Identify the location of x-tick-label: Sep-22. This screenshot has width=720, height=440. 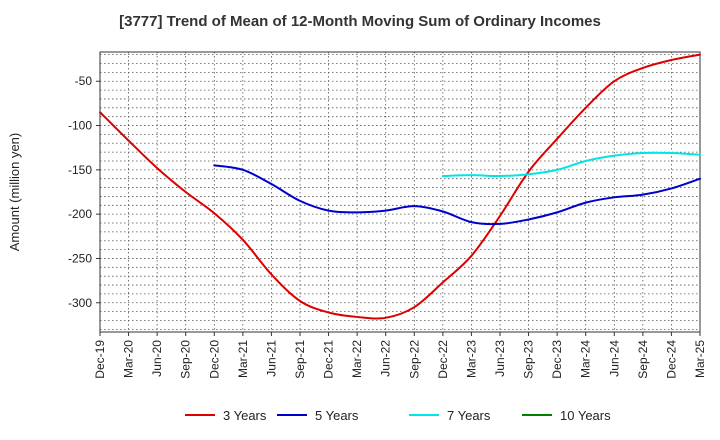
(414, 359).